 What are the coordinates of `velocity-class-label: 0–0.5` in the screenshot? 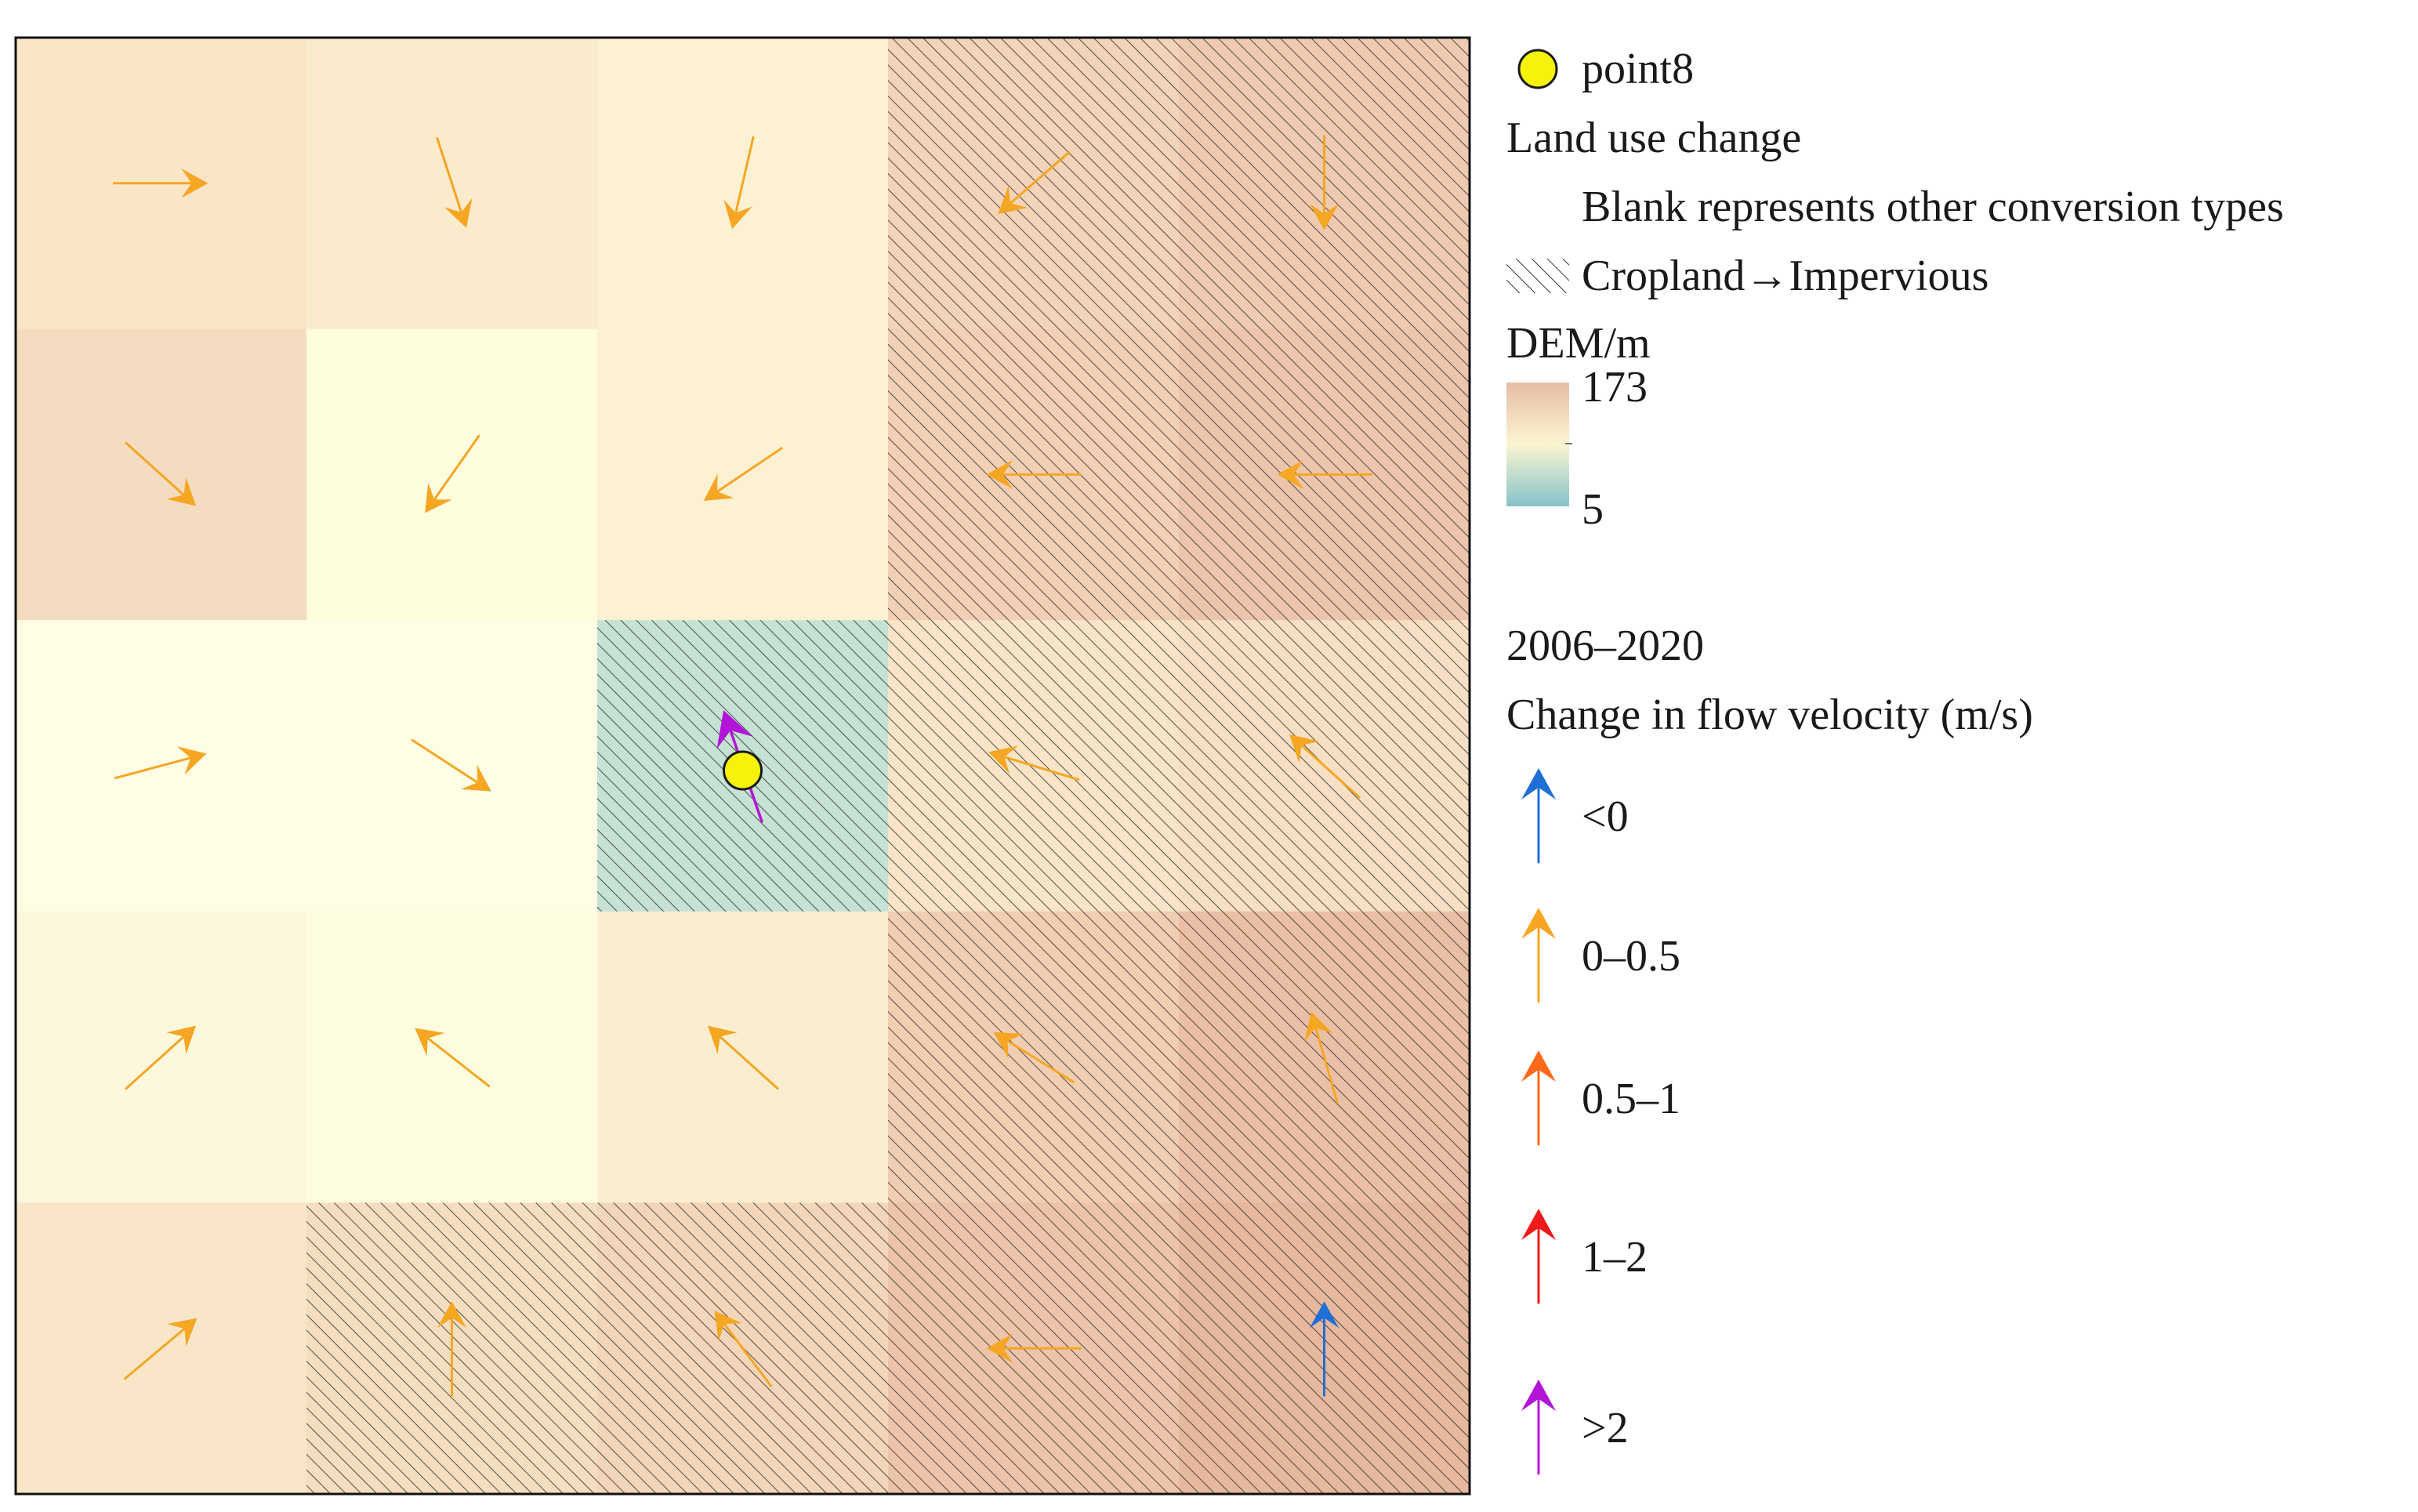 It's located at (1631, 956).